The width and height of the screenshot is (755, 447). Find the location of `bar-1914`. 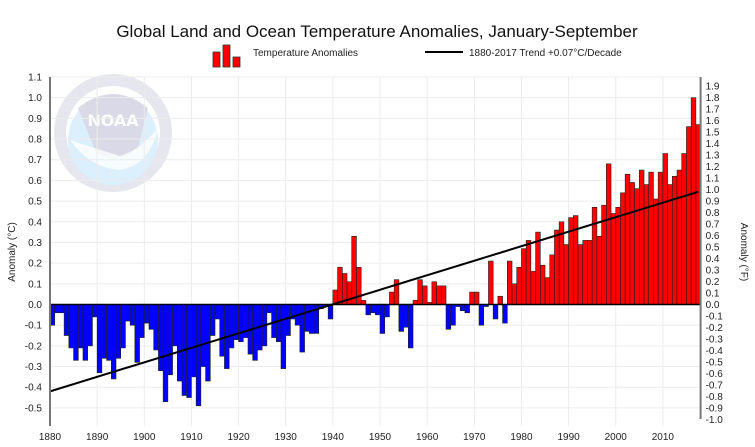

bar-1914 is located at coordinates (212, 320).